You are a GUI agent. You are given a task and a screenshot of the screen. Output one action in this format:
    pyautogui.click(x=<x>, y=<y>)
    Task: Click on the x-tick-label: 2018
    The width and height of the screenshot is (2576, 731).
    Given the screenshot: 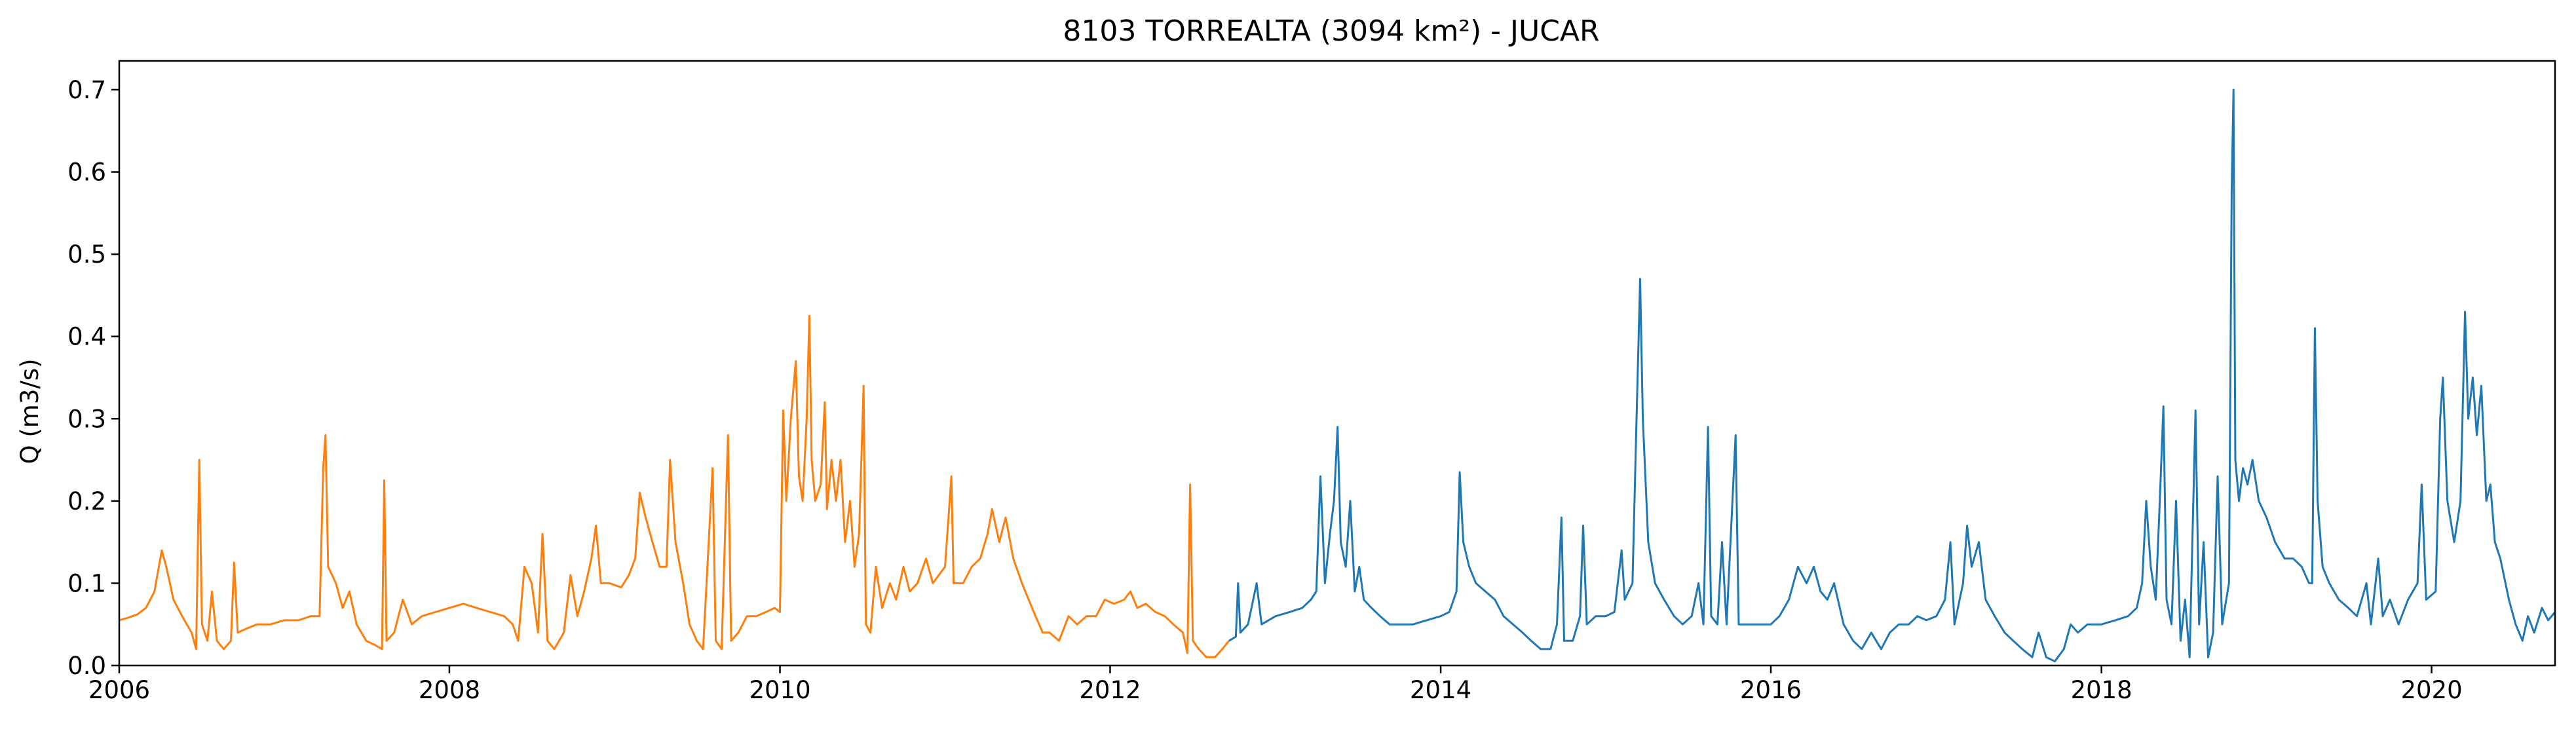 What is the action you would take?
    pyautogui.click(x=2101, y=690)
    